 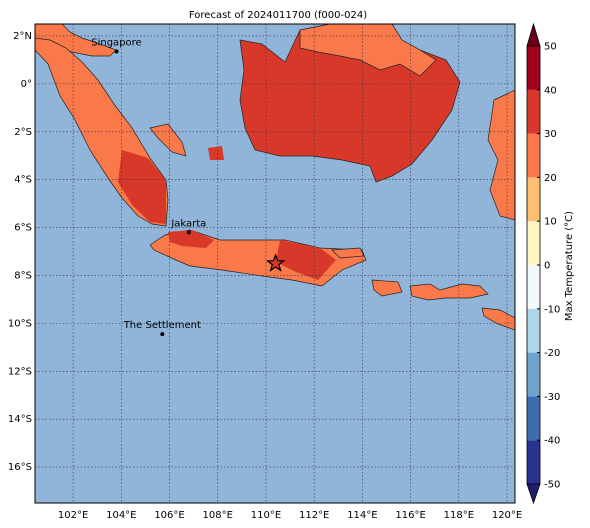 I want to click on colorbar-tick-label: -10, so click(x=552, y=309).